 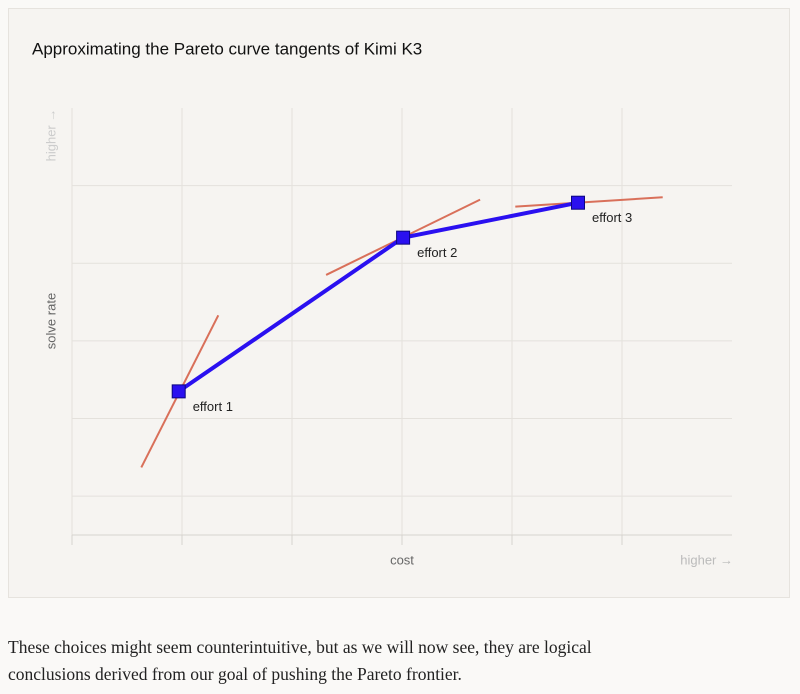 I want to click on y-axis-label: solve rate, so click(x=50, y=321).